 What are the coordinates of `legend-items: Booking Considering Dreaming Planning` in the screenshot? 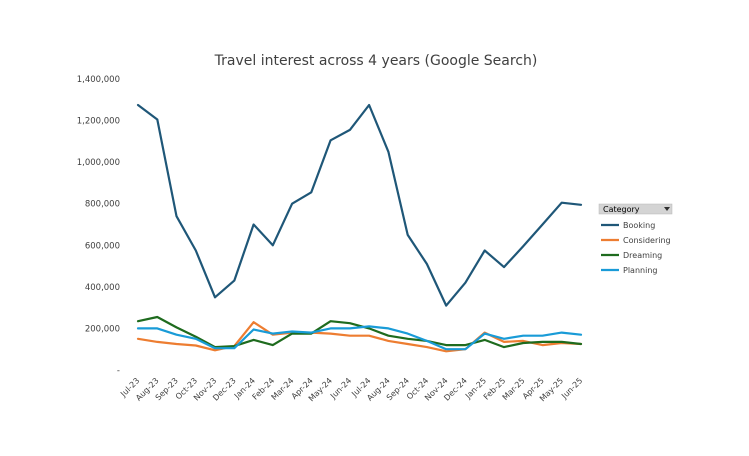 It's located at (636, 248).